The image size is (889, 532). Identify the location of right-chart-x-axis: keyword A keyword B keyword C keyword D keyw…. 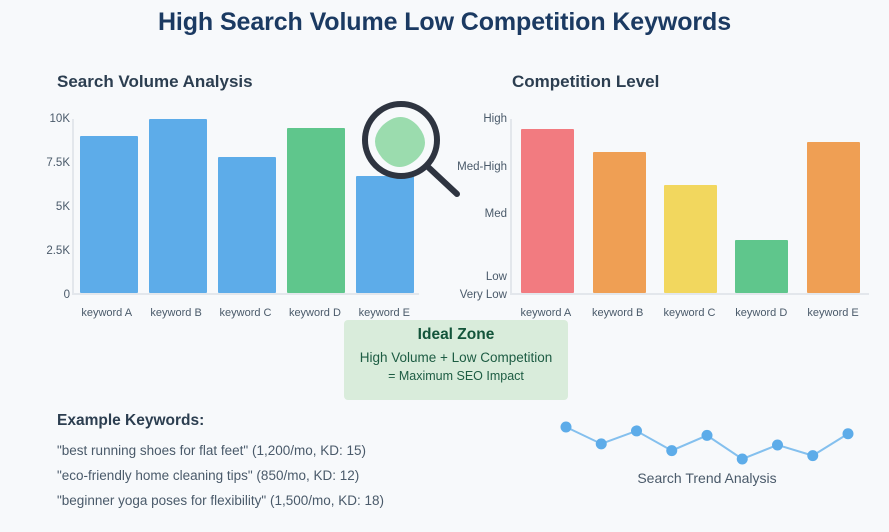
(689, 313).